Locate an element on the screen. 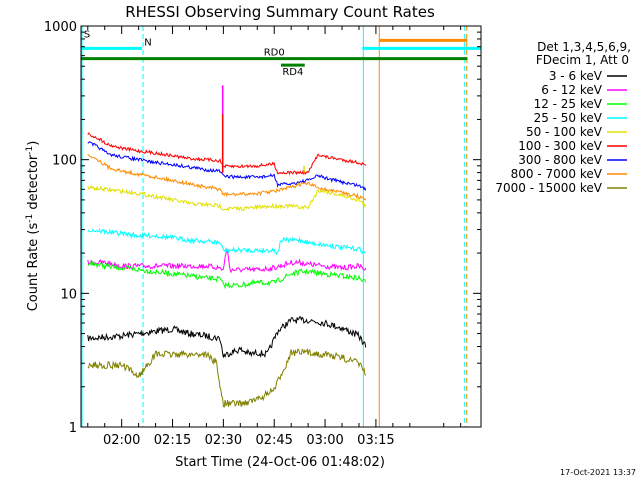 This screenshot has height=480, width=640. y-axis-label: Count Rate (s-1 detector-1) is located at coordinates (33, 226).